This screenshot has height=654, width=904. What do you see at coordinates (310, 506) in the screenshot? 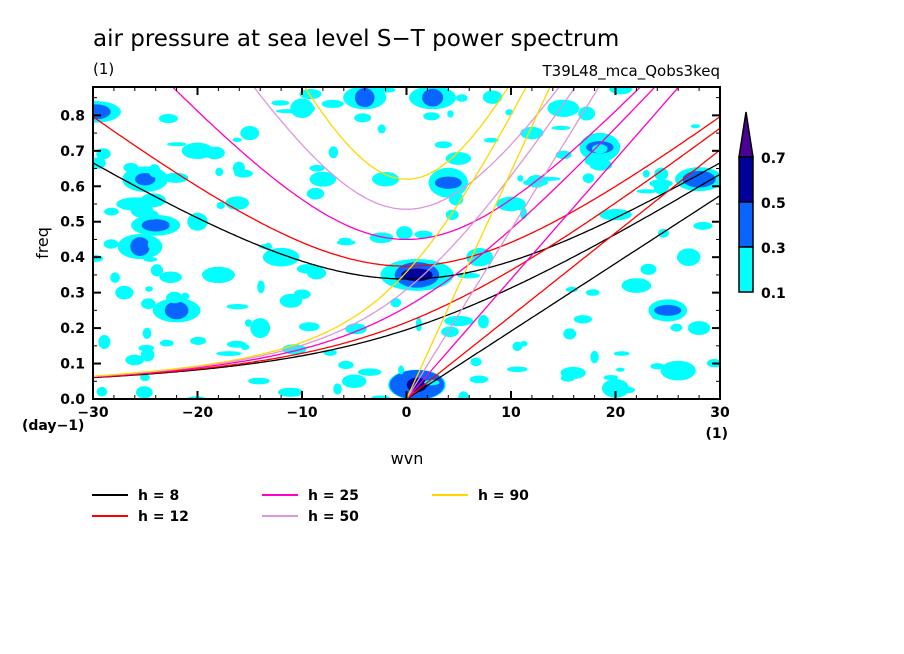
I see `legend: h = 8 h = 12 h = 25 h = 50 h = 90` at bounding box center [310, 506].